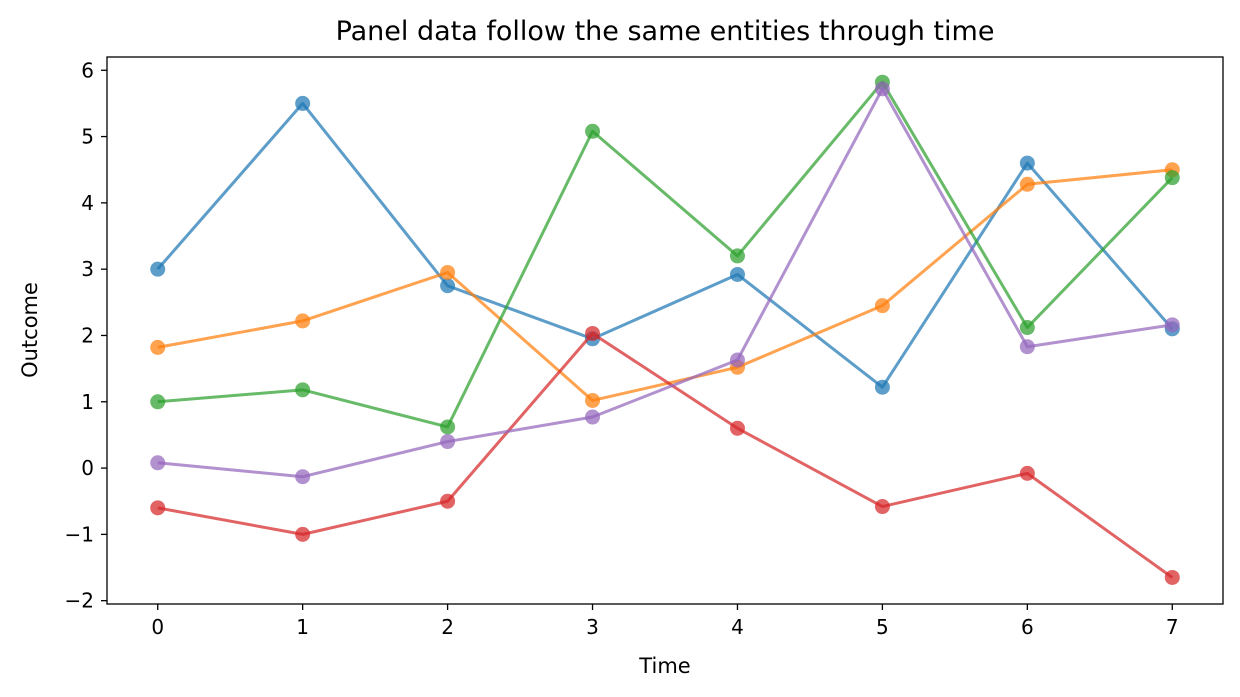 Image resolution: width=1240 pixels, height=697 pixels. What do you see at coordinates (737, 627) in the screenshot?
I see `x-tick-label: 4` at bounding box center [737, 627].